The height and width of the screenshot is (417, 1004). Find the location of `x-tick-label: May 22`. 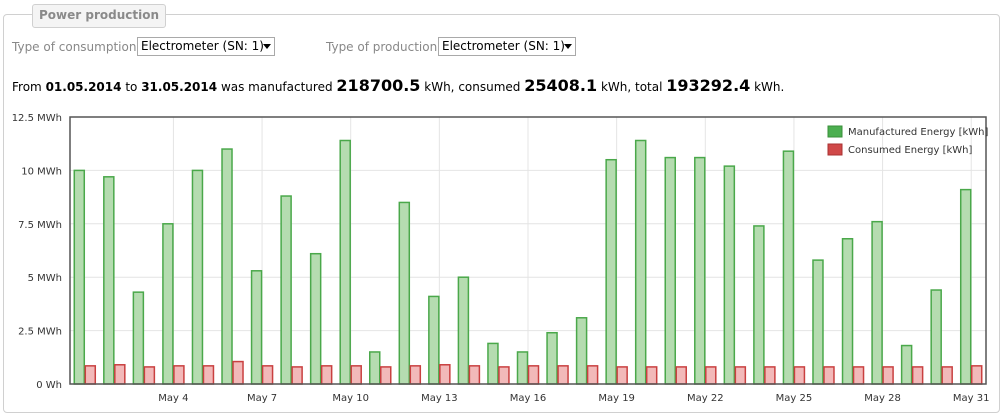

x-tick-label: May 22 is located at coordinates (705, 398).